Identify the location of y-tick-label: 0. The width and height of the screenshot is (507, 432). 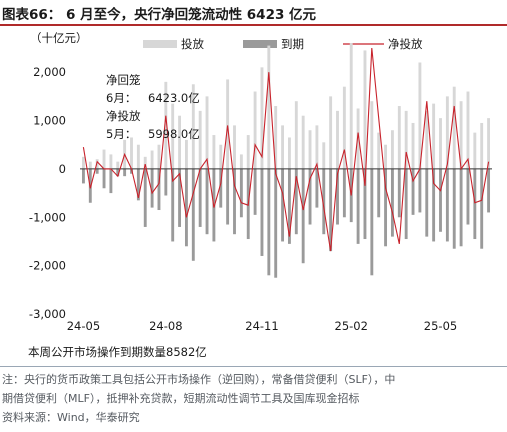
(62, 169).